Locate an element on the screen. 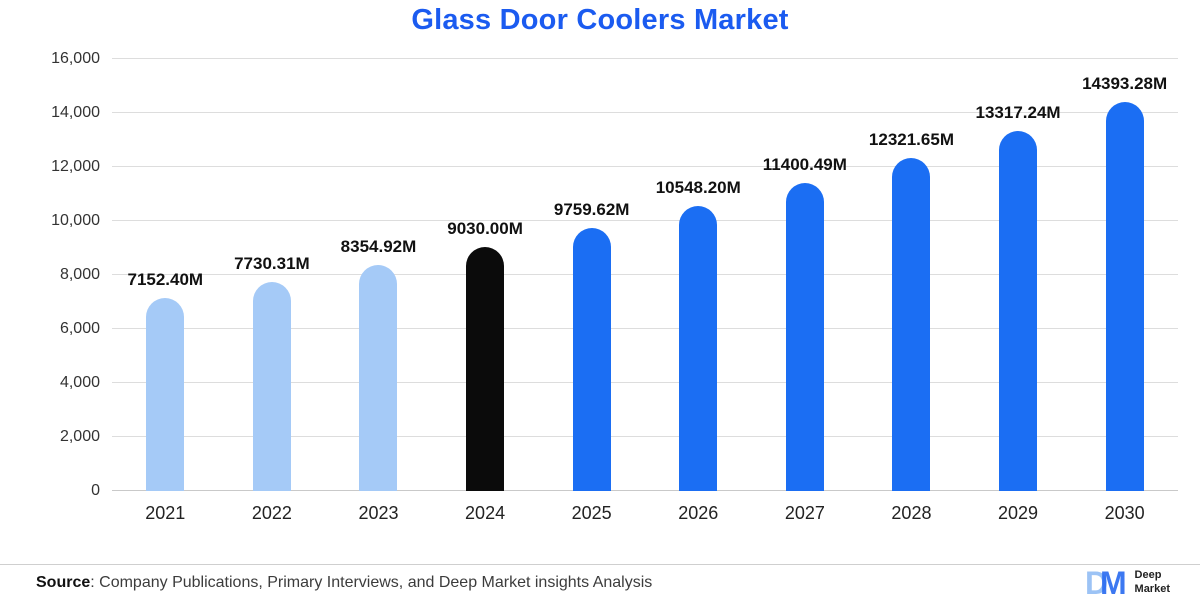 The image size is (1200, 600). bar-value-label: 8354.92M is located at coordinates (378, 247).